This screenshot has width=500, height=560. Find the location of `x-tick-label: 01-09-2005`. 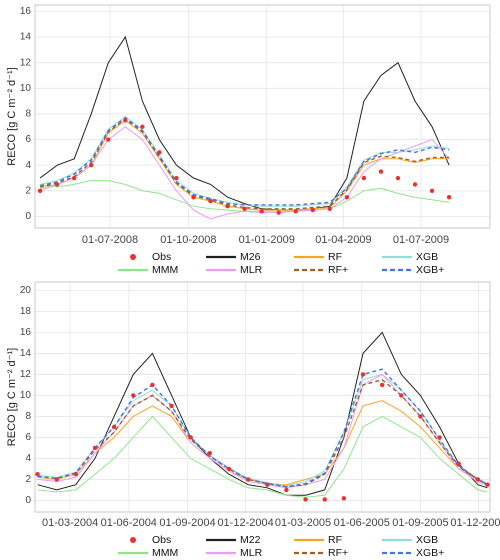

x-tick-label: 01-09-2005 is located at coordinates (420, 523).